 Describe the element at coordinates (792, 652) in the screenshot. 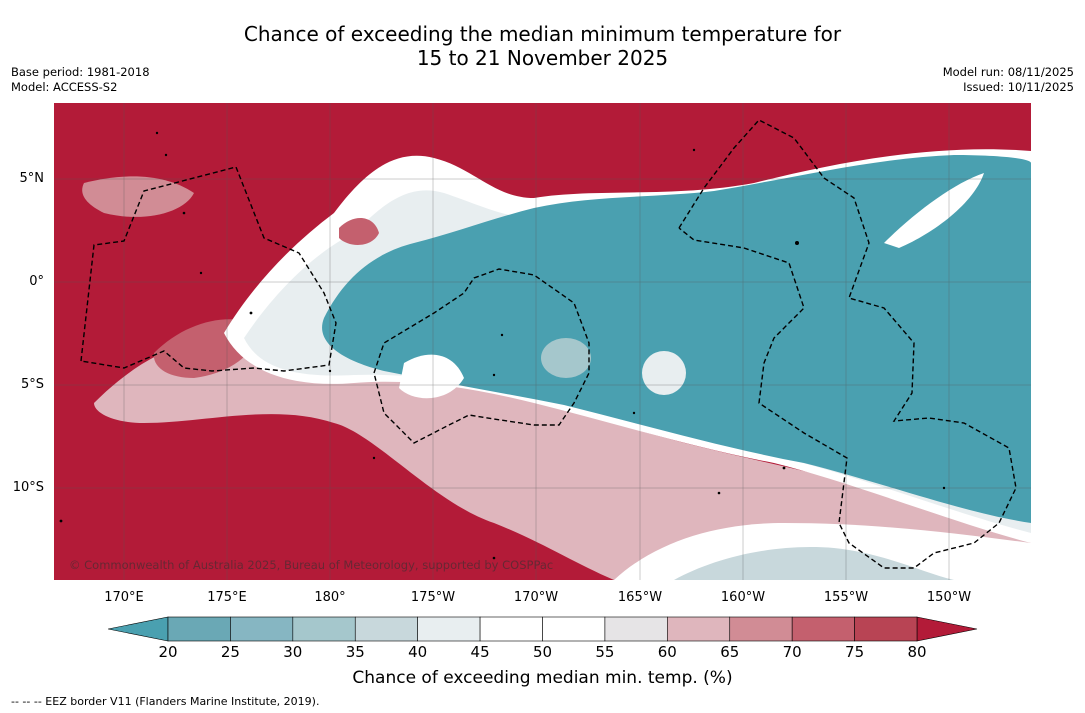

I see `colorbar-tick-label: 70` at that location.